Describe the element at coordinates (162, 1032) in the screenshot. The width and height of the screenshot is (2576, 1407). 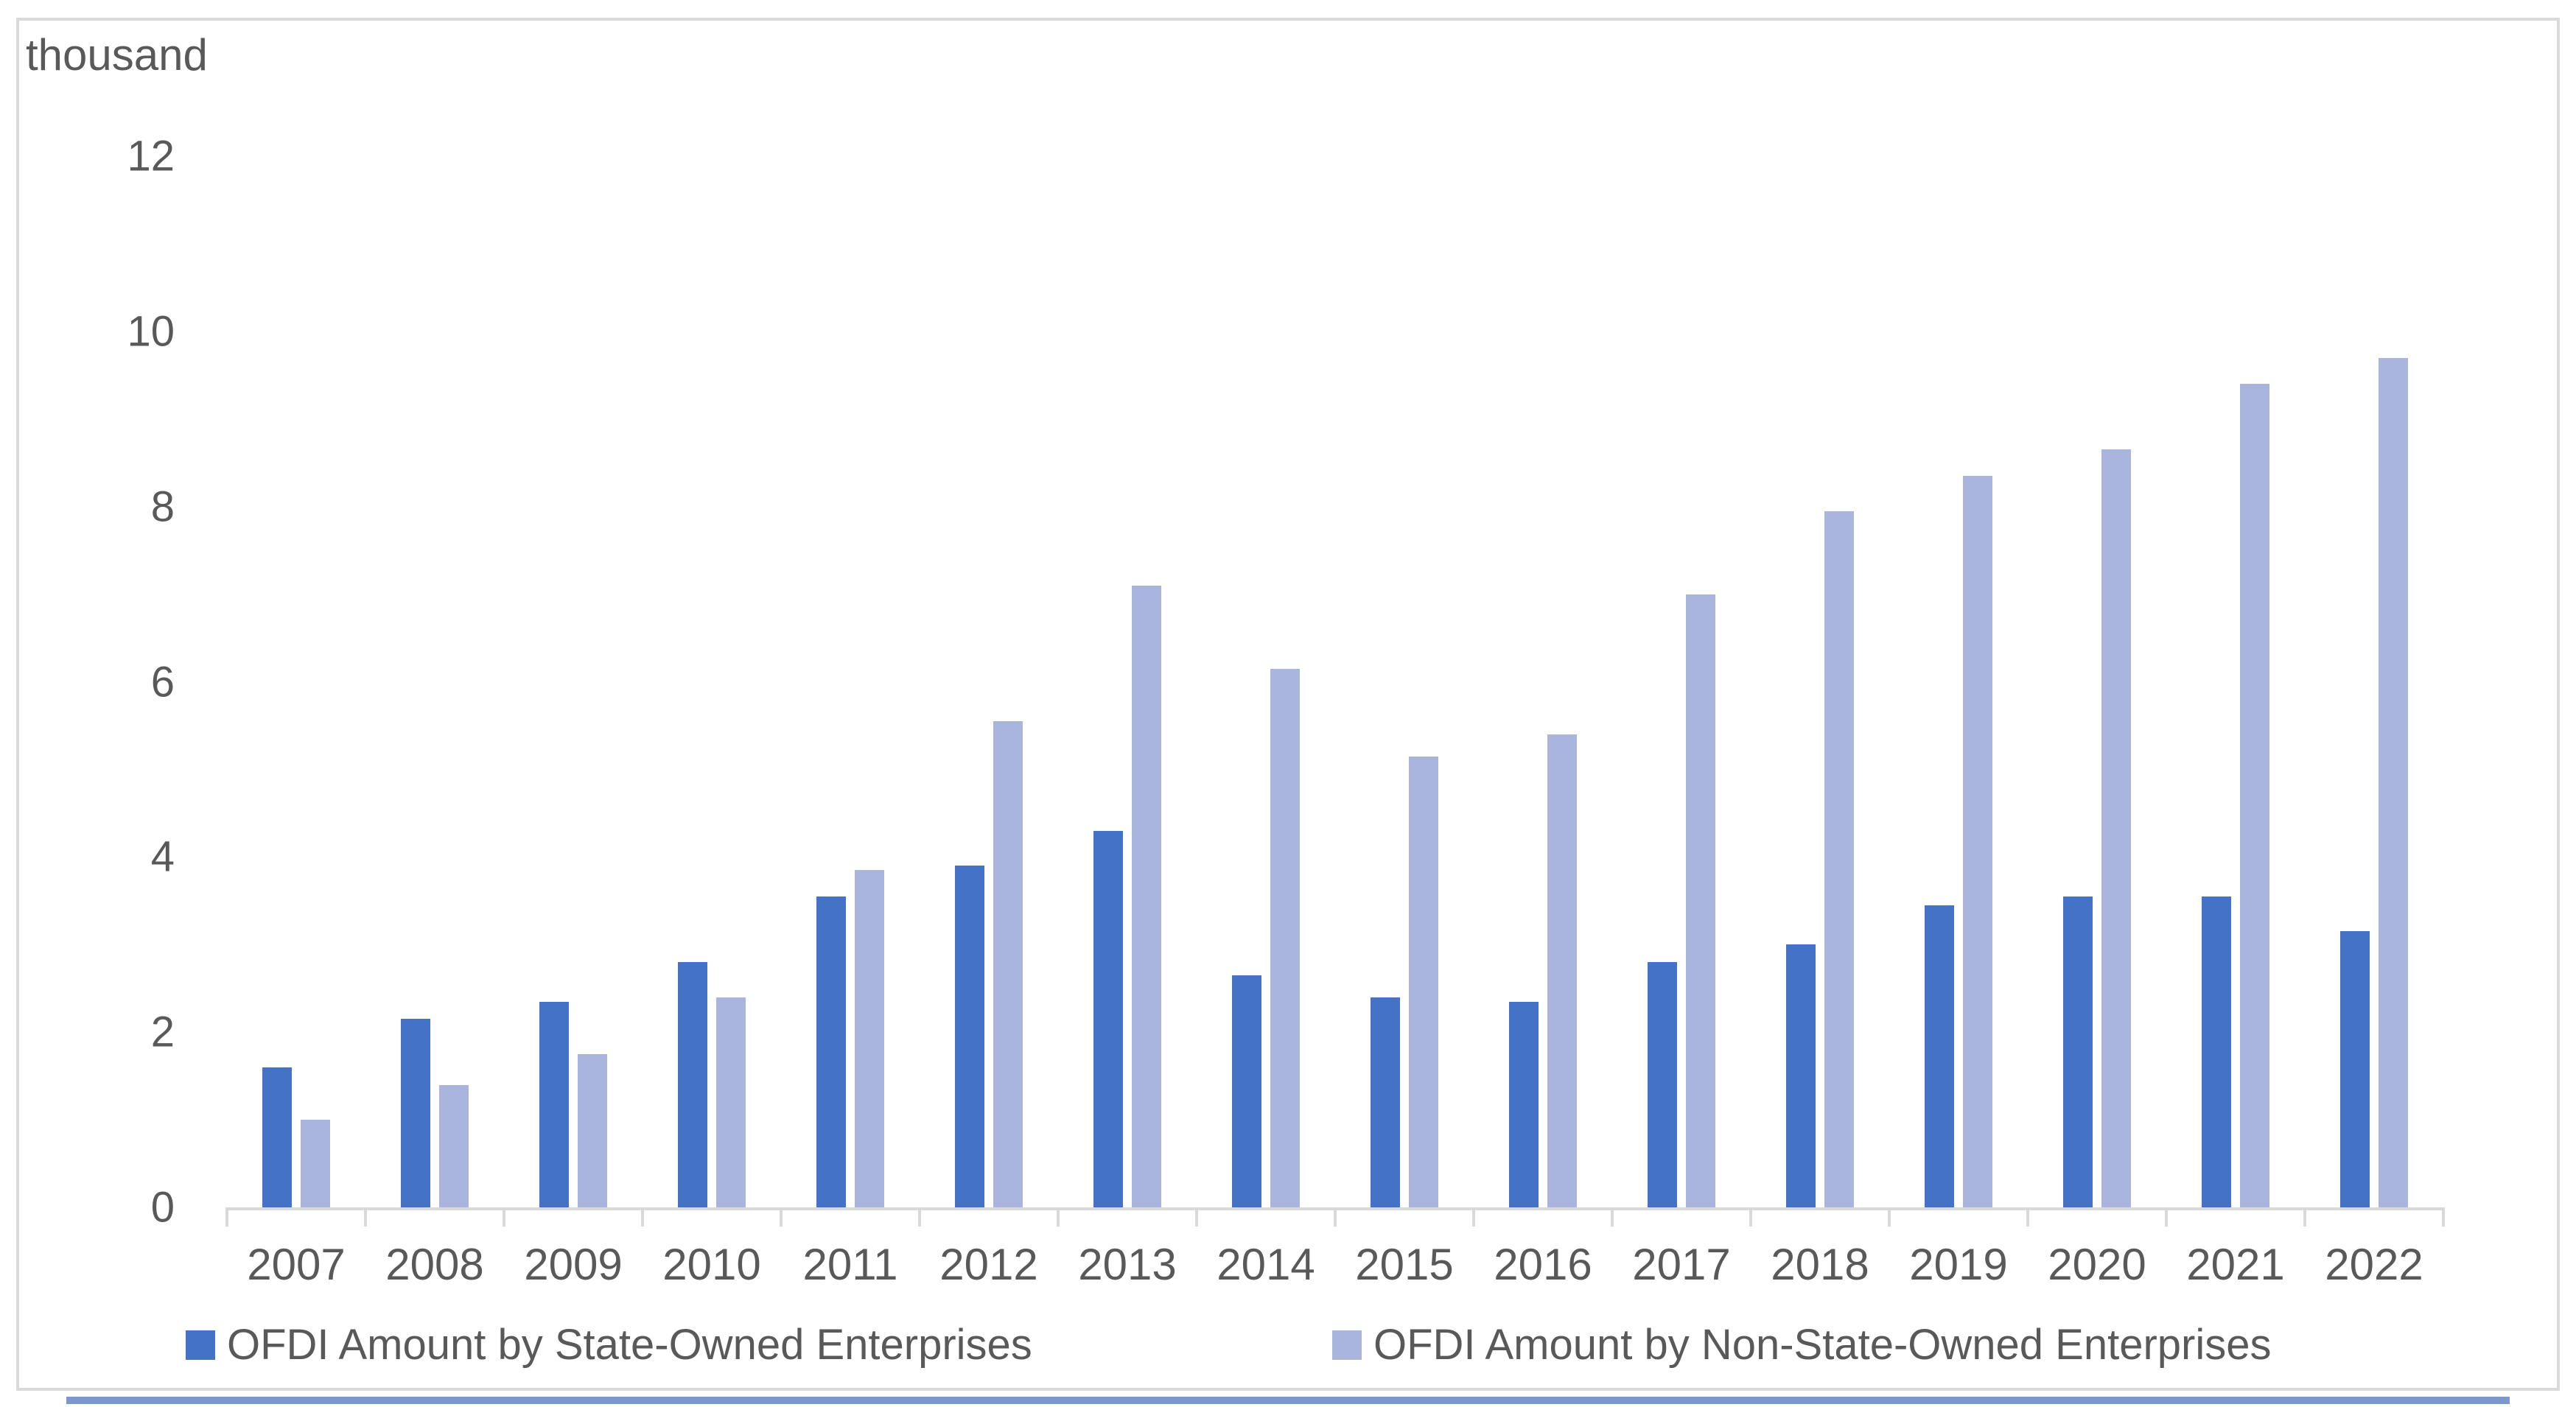
I see `y-axis-tick-label-2: 2` at that location.